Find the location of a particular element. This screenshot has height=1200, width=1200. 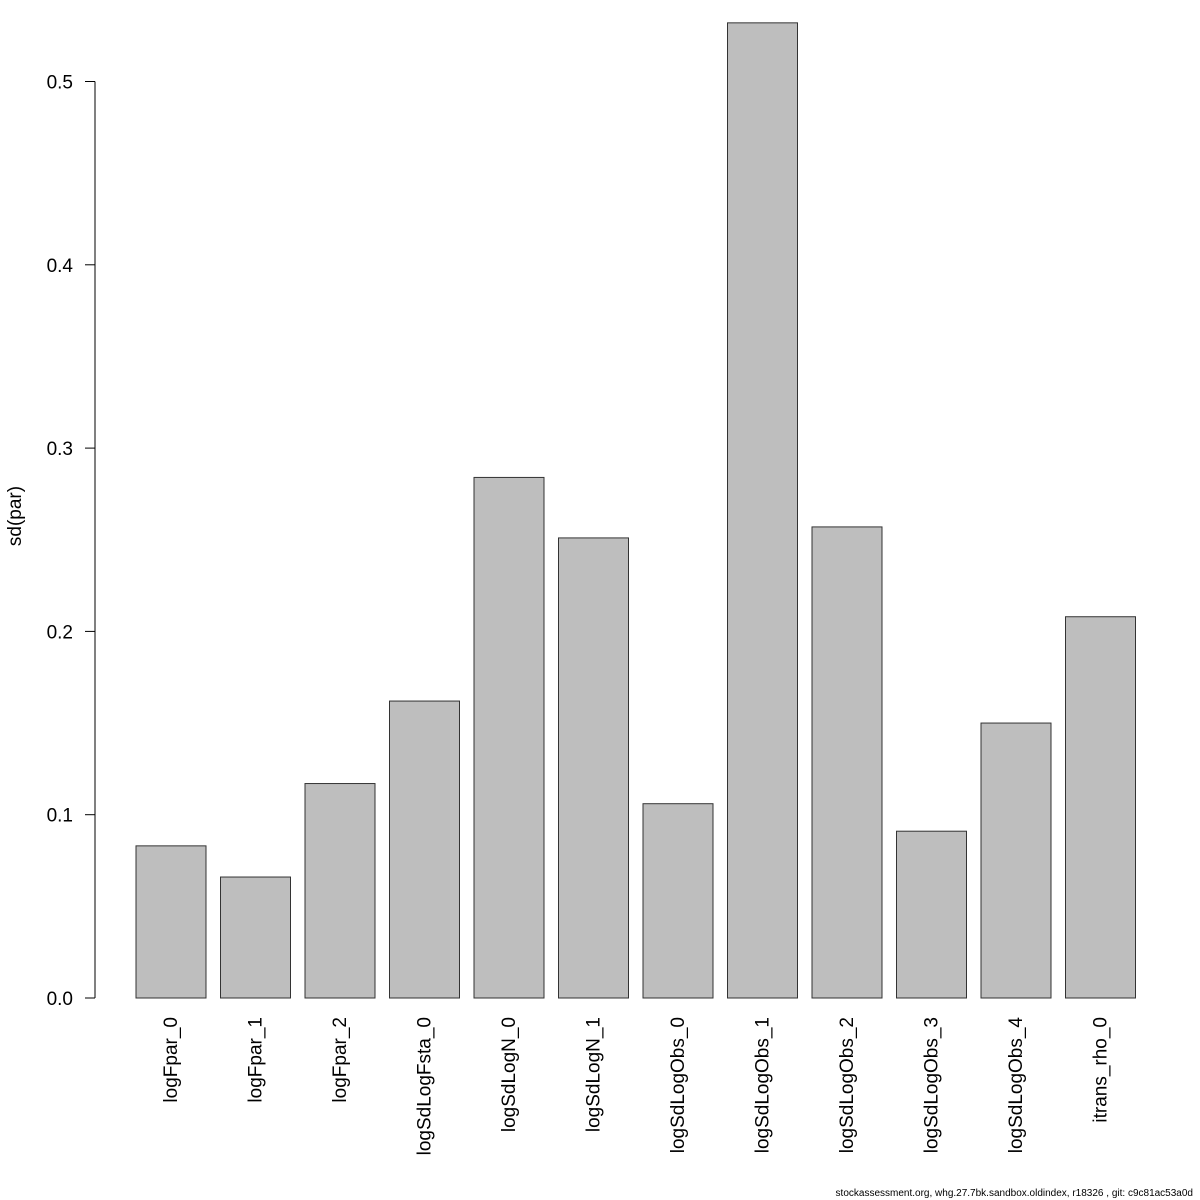

x-tick-label: itrans_rho_0 is located at coordinates (1101, 1070).